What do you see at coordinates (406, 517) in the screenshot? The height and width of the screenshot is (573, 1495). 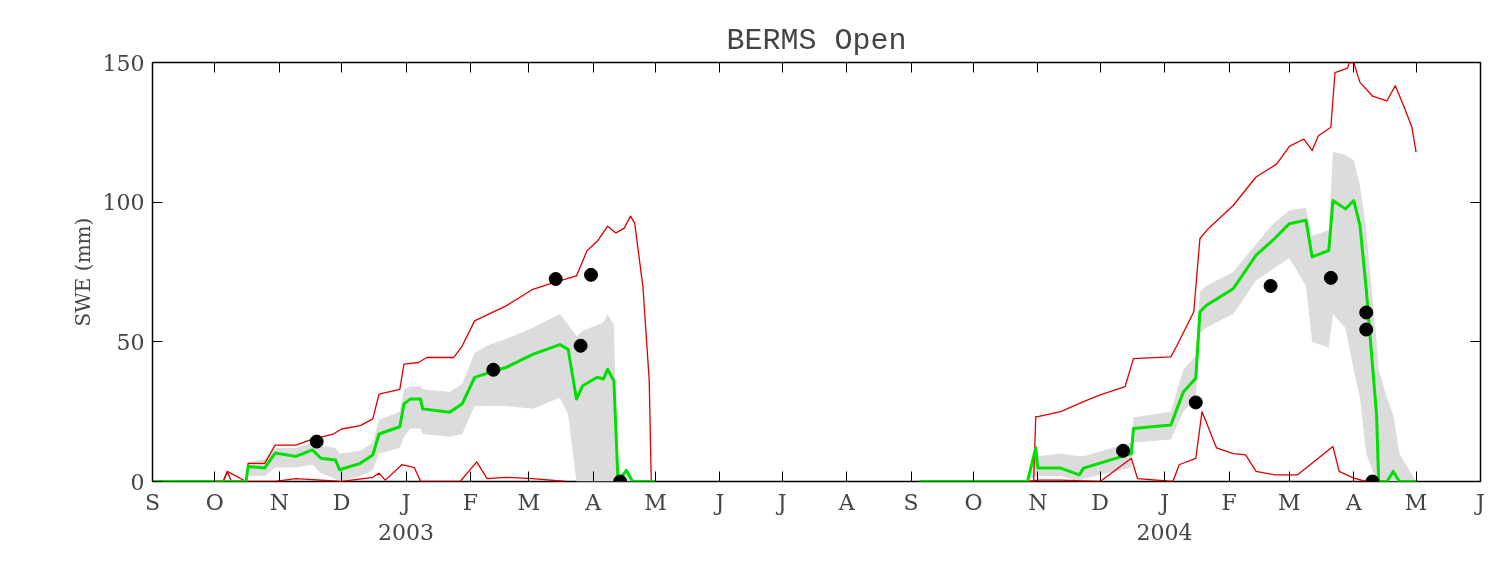 I see `x-tick-label: J 2003` at bounding box center [406, 517].